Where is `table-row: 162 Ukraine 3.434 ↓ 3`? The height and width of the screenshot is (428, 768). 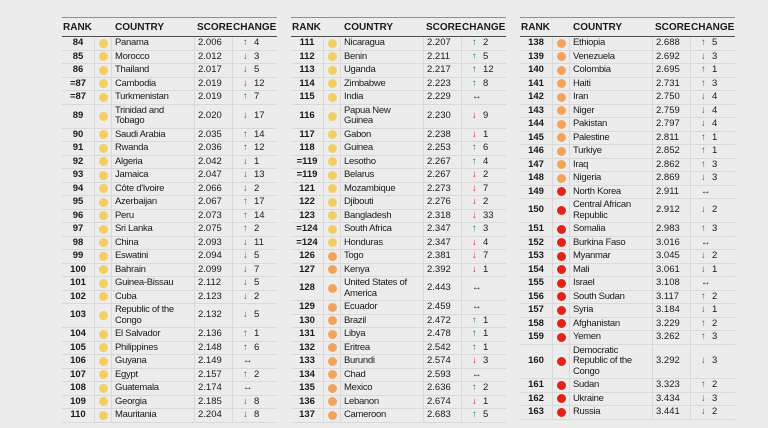 table-row: 162 Ukraine 3.434 ↓ 3 is located at coordinates (627, 399).